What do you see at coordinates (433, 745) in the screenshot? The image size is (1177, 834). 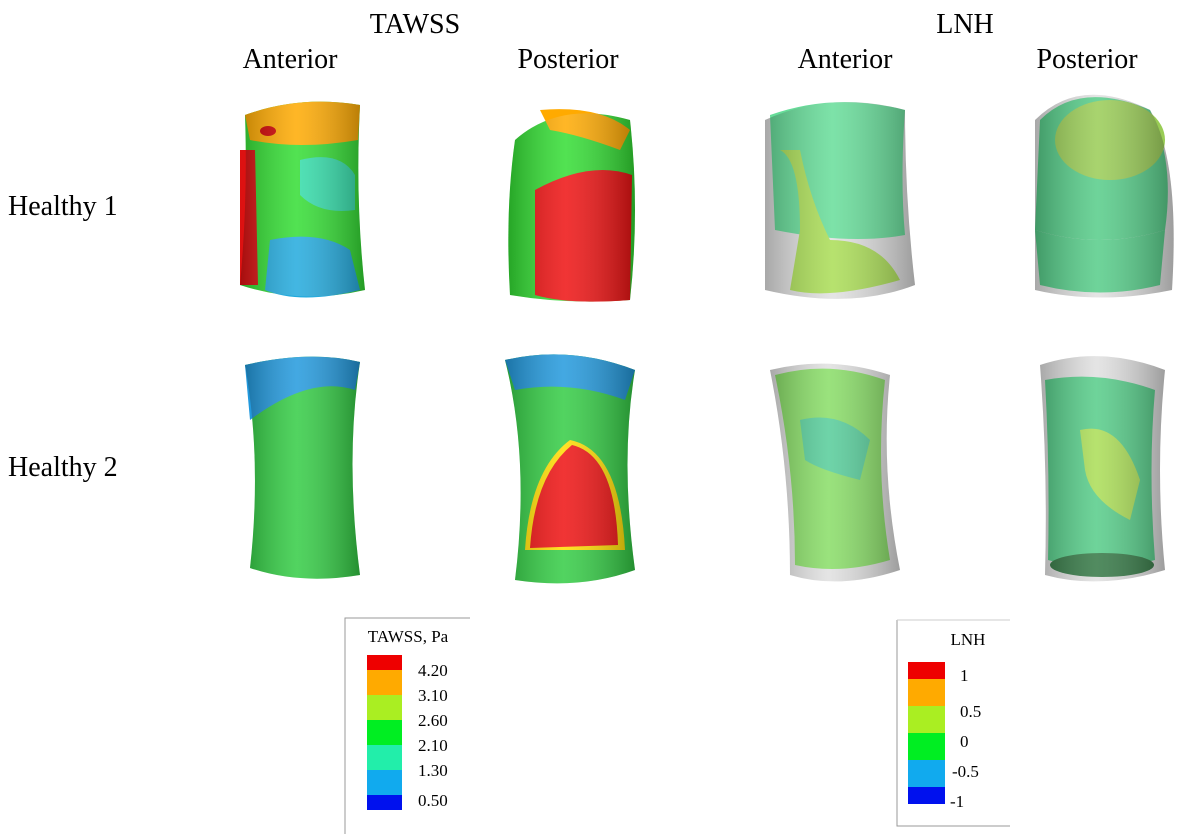 I see `legend-label: 2.10` at bounding box center [433, 745].